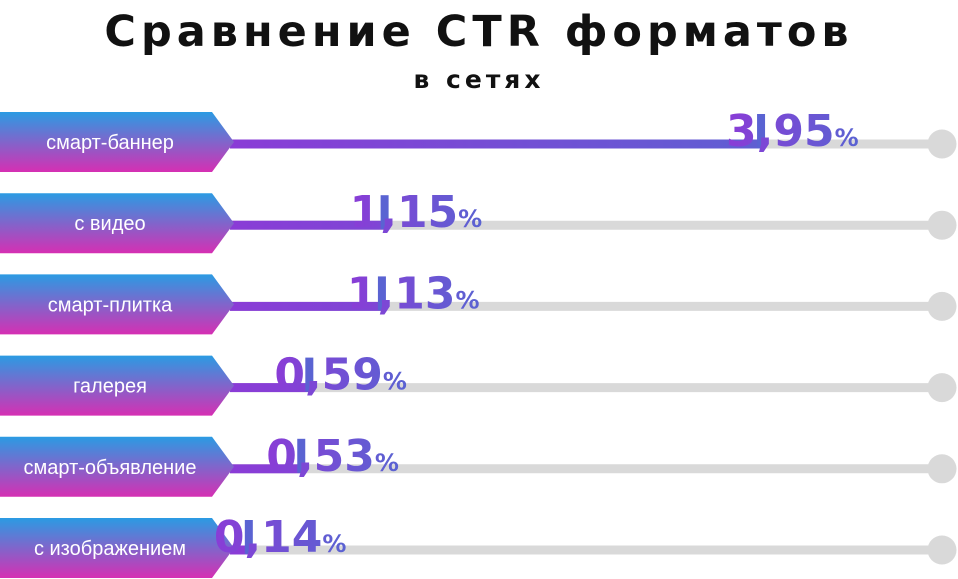  I want to click on data-label-value: 1,13, so click(401, 293).